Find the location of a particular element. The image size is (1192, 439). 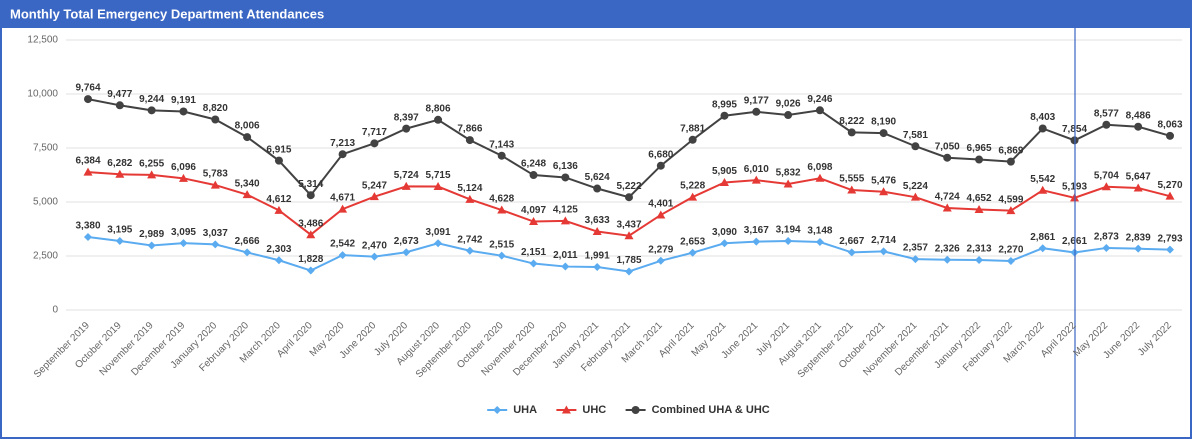

data-label: 6,255 is located at coordinates (151, 164).